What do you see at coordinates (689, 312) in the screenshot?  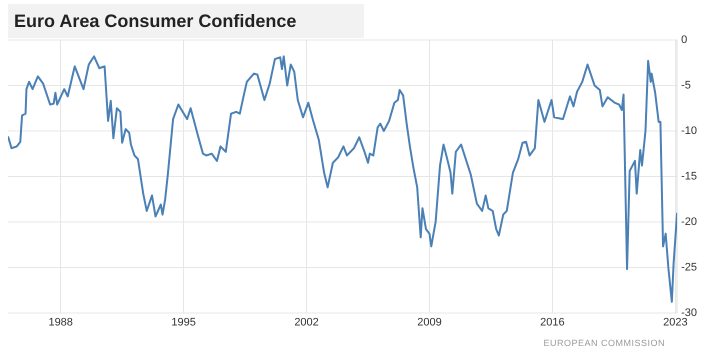 I see `y-tick-label: -30` at bounding box center [689, 312].